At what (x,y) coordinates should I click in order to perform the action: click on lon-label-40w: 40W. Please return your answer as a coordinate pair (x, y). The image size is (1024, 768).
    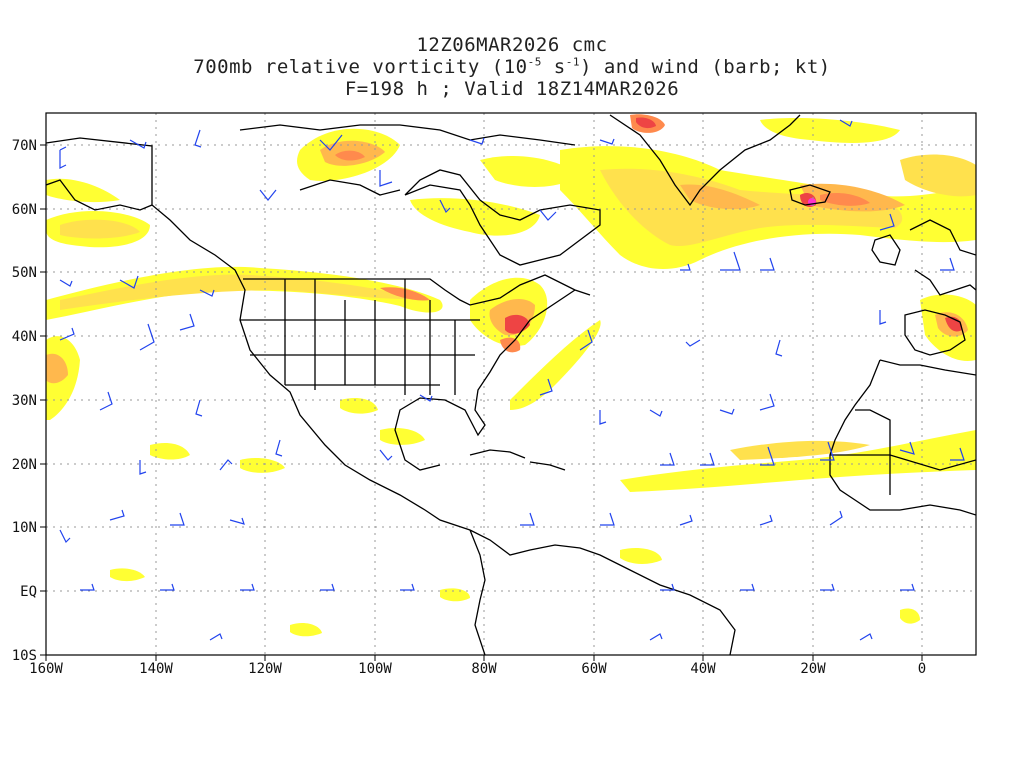
    Looking at the image, I should click on (703, 669).